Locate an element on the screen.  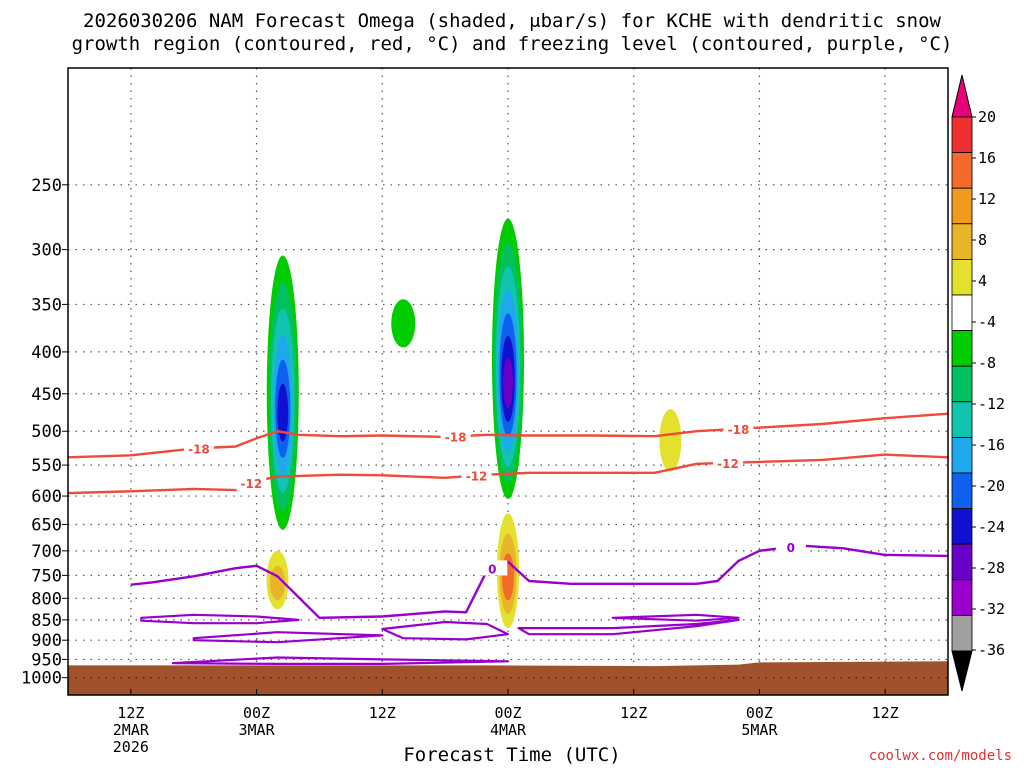
colorbar-tick-label: -12 is located at coordinates (991, 404).